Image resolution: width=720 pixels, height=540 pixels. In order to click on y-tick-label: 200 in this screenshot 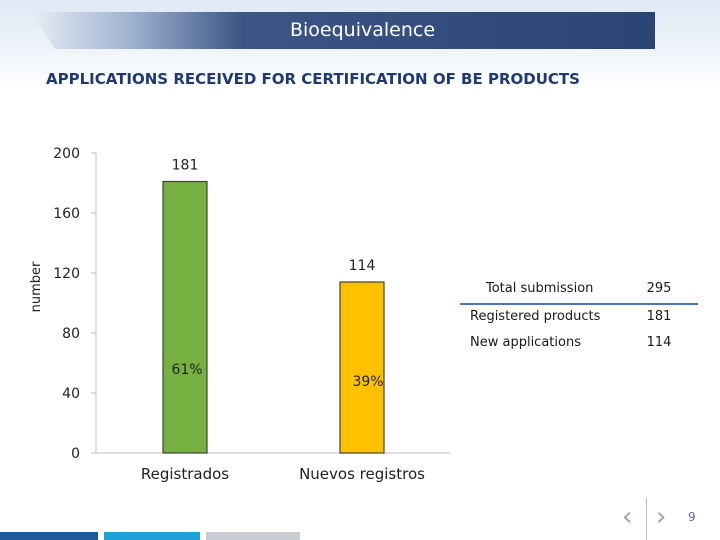, I will do `click(66, 154)`.